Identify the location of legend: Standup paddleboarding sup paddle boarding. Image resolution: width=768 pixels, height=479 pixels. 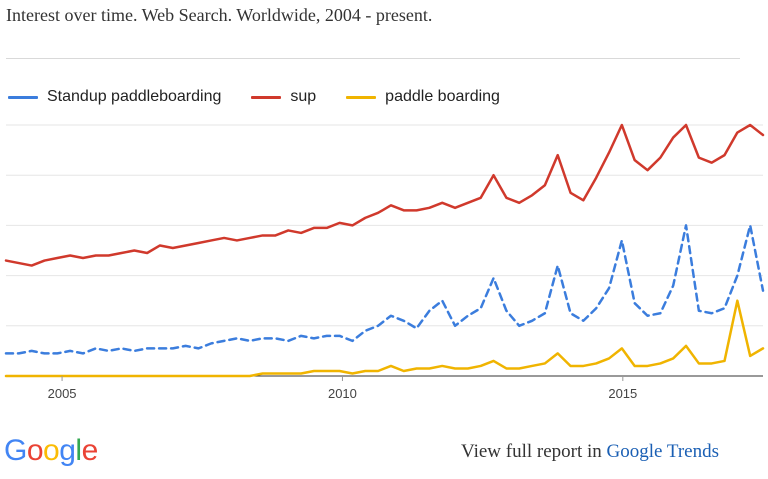
(269, 97).